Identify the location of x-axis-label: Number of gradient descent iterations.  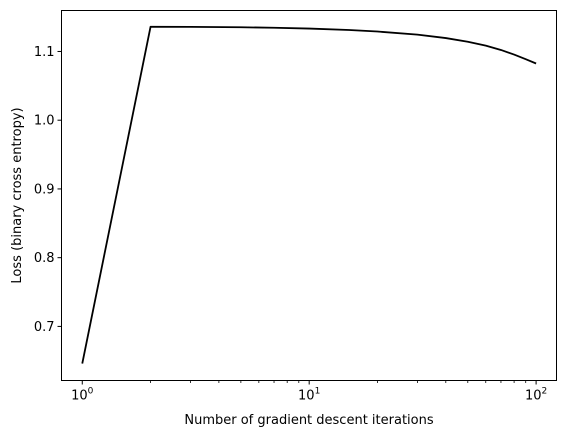
(308, 420).